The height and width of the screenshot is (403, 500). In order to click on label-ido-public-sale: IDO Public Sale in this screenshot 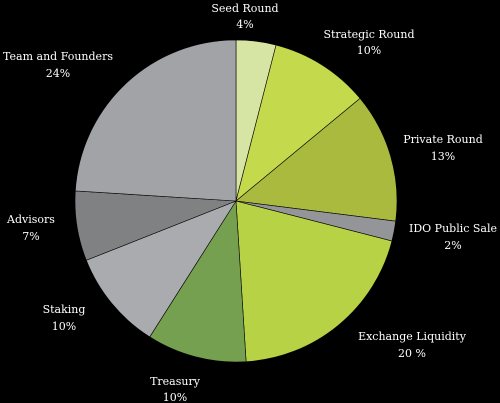, I will do `click(453, 228)`.